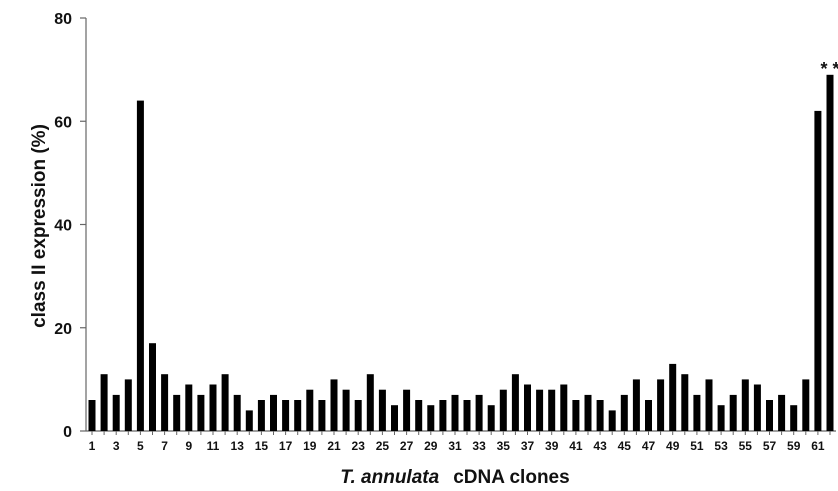 This screenshot has width=838, height=491. Describe the element at coordinates (600, 446) in the screenshot. I see `x-tick-label: 43` at that location.